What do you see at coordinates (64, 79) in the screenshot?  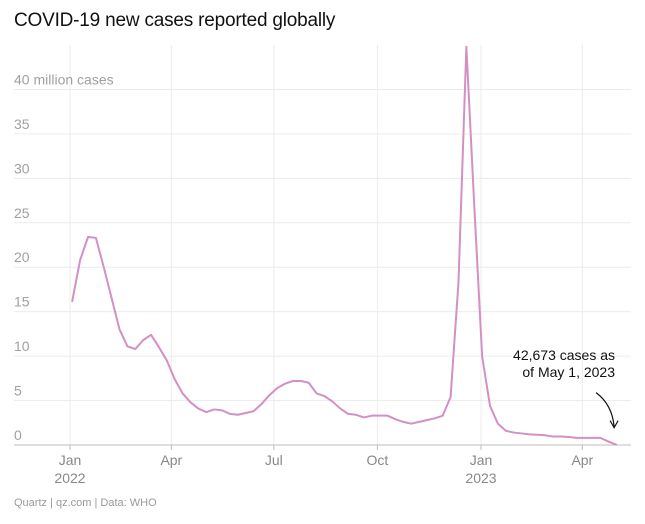 I see `y-tick-label: 40 million cases` at bounding box center [64, 79].